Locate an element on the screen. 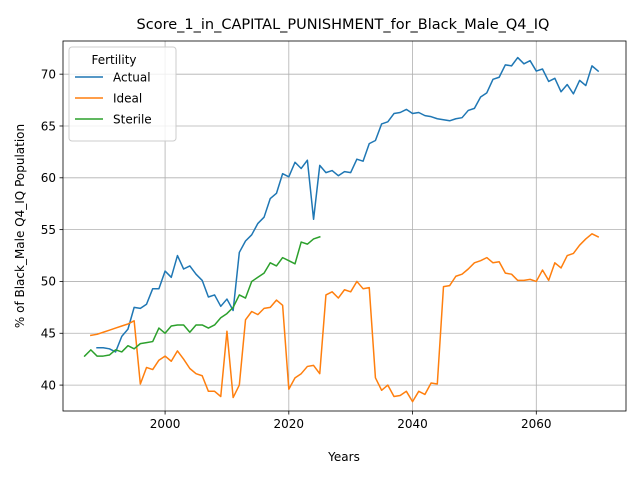 The width and height of the screenshot is (640, 484). legend-items: Actual Ideal Sterile is located at coordinates (113, 98).